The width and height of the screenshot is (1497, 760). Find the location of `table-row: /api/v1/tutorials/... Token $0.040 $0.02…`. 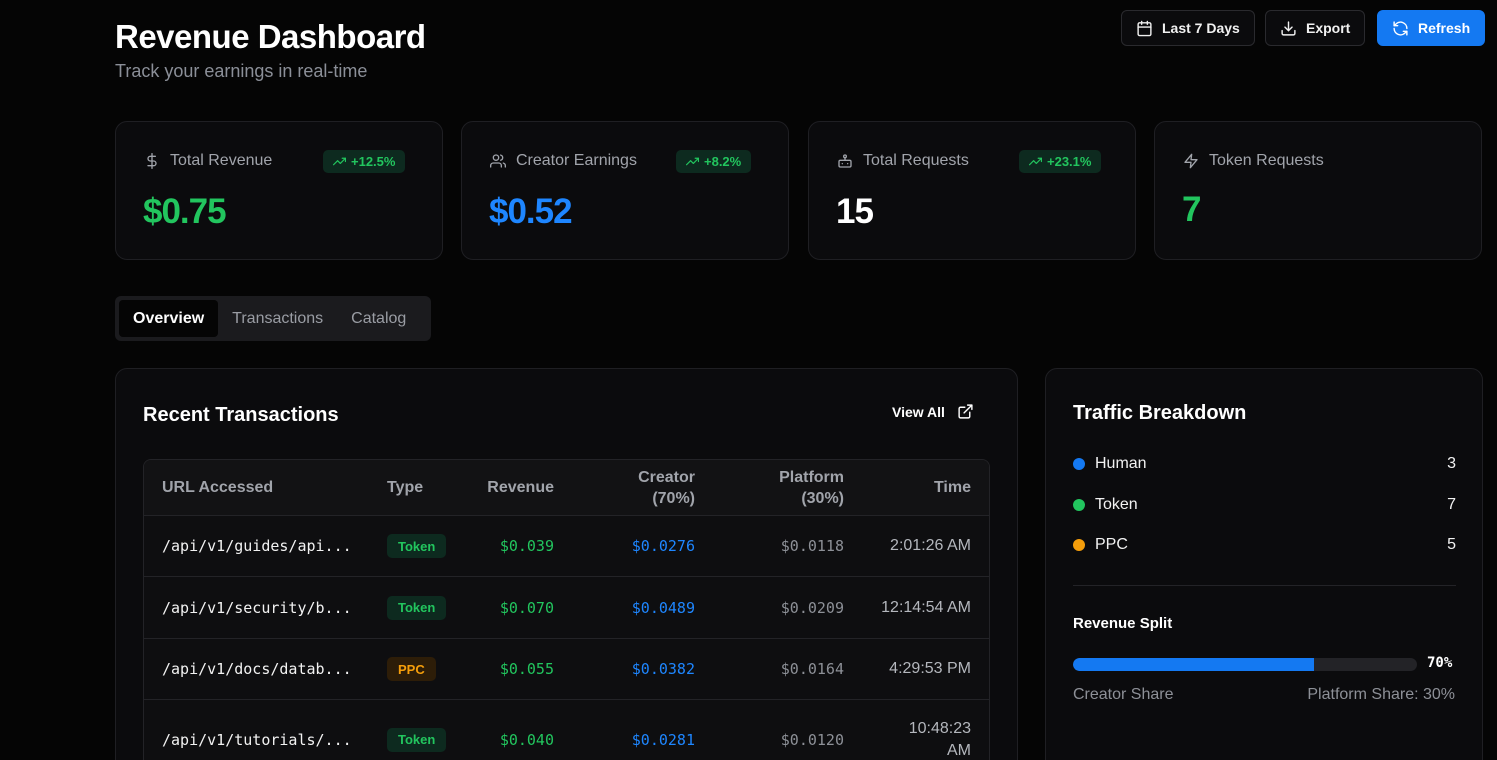

table-row: /api/v1/tutorials/... Token $0.040 $0.02… is located at coordinates (566, 730).